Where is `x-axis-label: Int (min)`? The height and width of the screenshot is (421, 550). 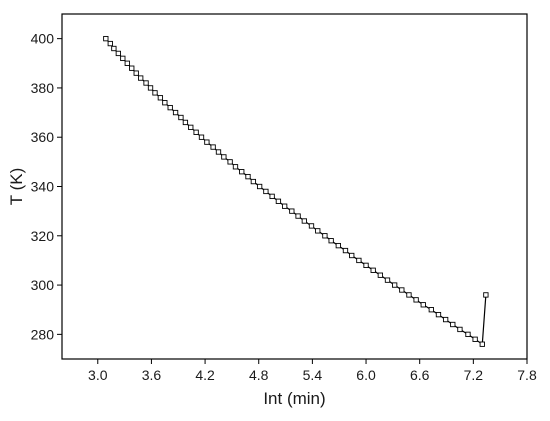
x-axis-label: Int (min) is located at coordinates (294, 398).